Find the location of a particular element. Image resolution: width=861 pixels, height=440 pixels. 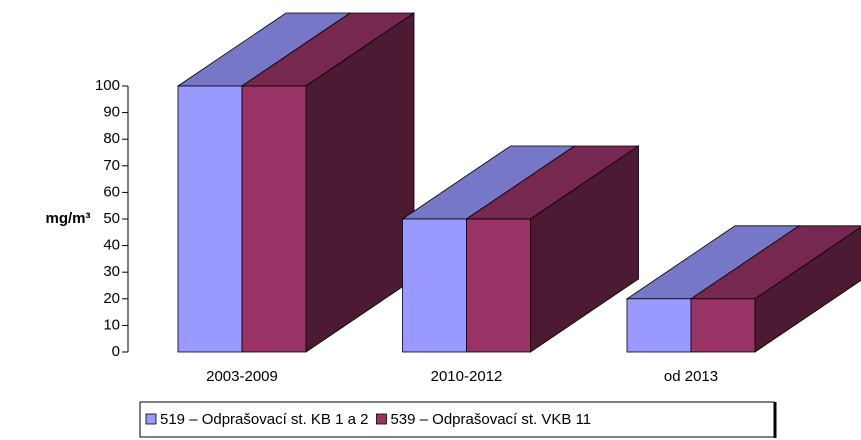

y-tick-label: 80 is located at coordinates (111, 138).